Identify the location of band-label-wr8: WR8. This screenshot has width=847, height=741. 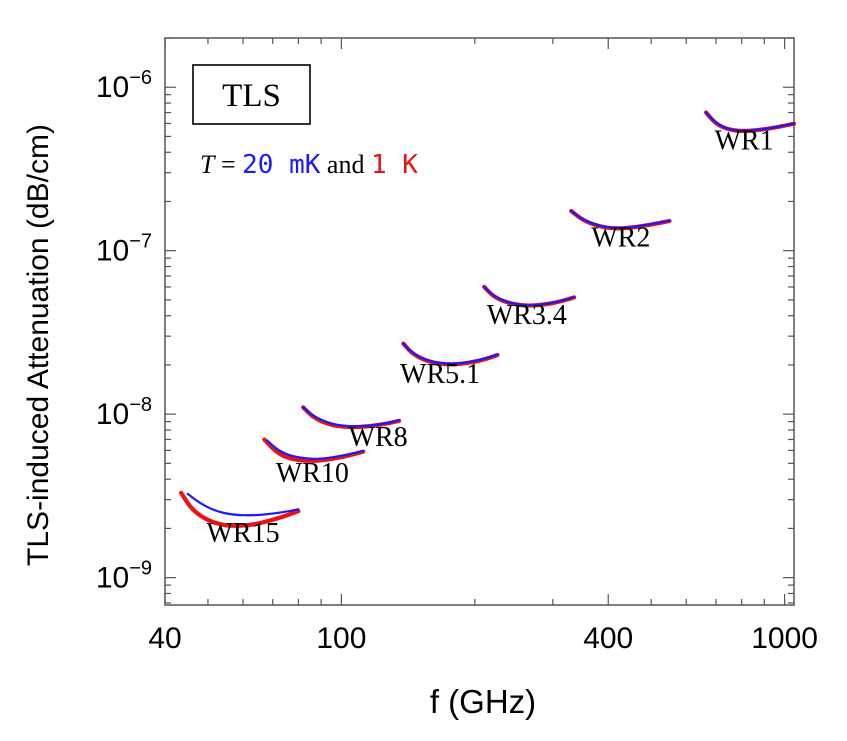
(378, 437).